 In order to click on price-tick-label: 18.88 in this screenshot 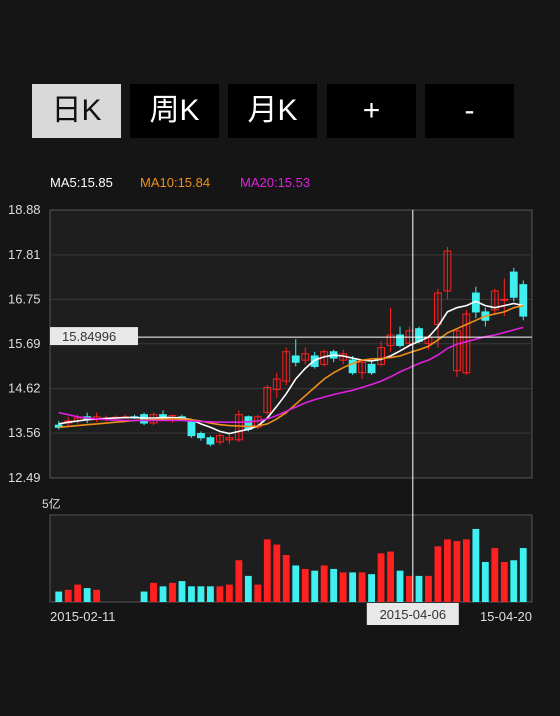, I will do `click(24, 209)`.